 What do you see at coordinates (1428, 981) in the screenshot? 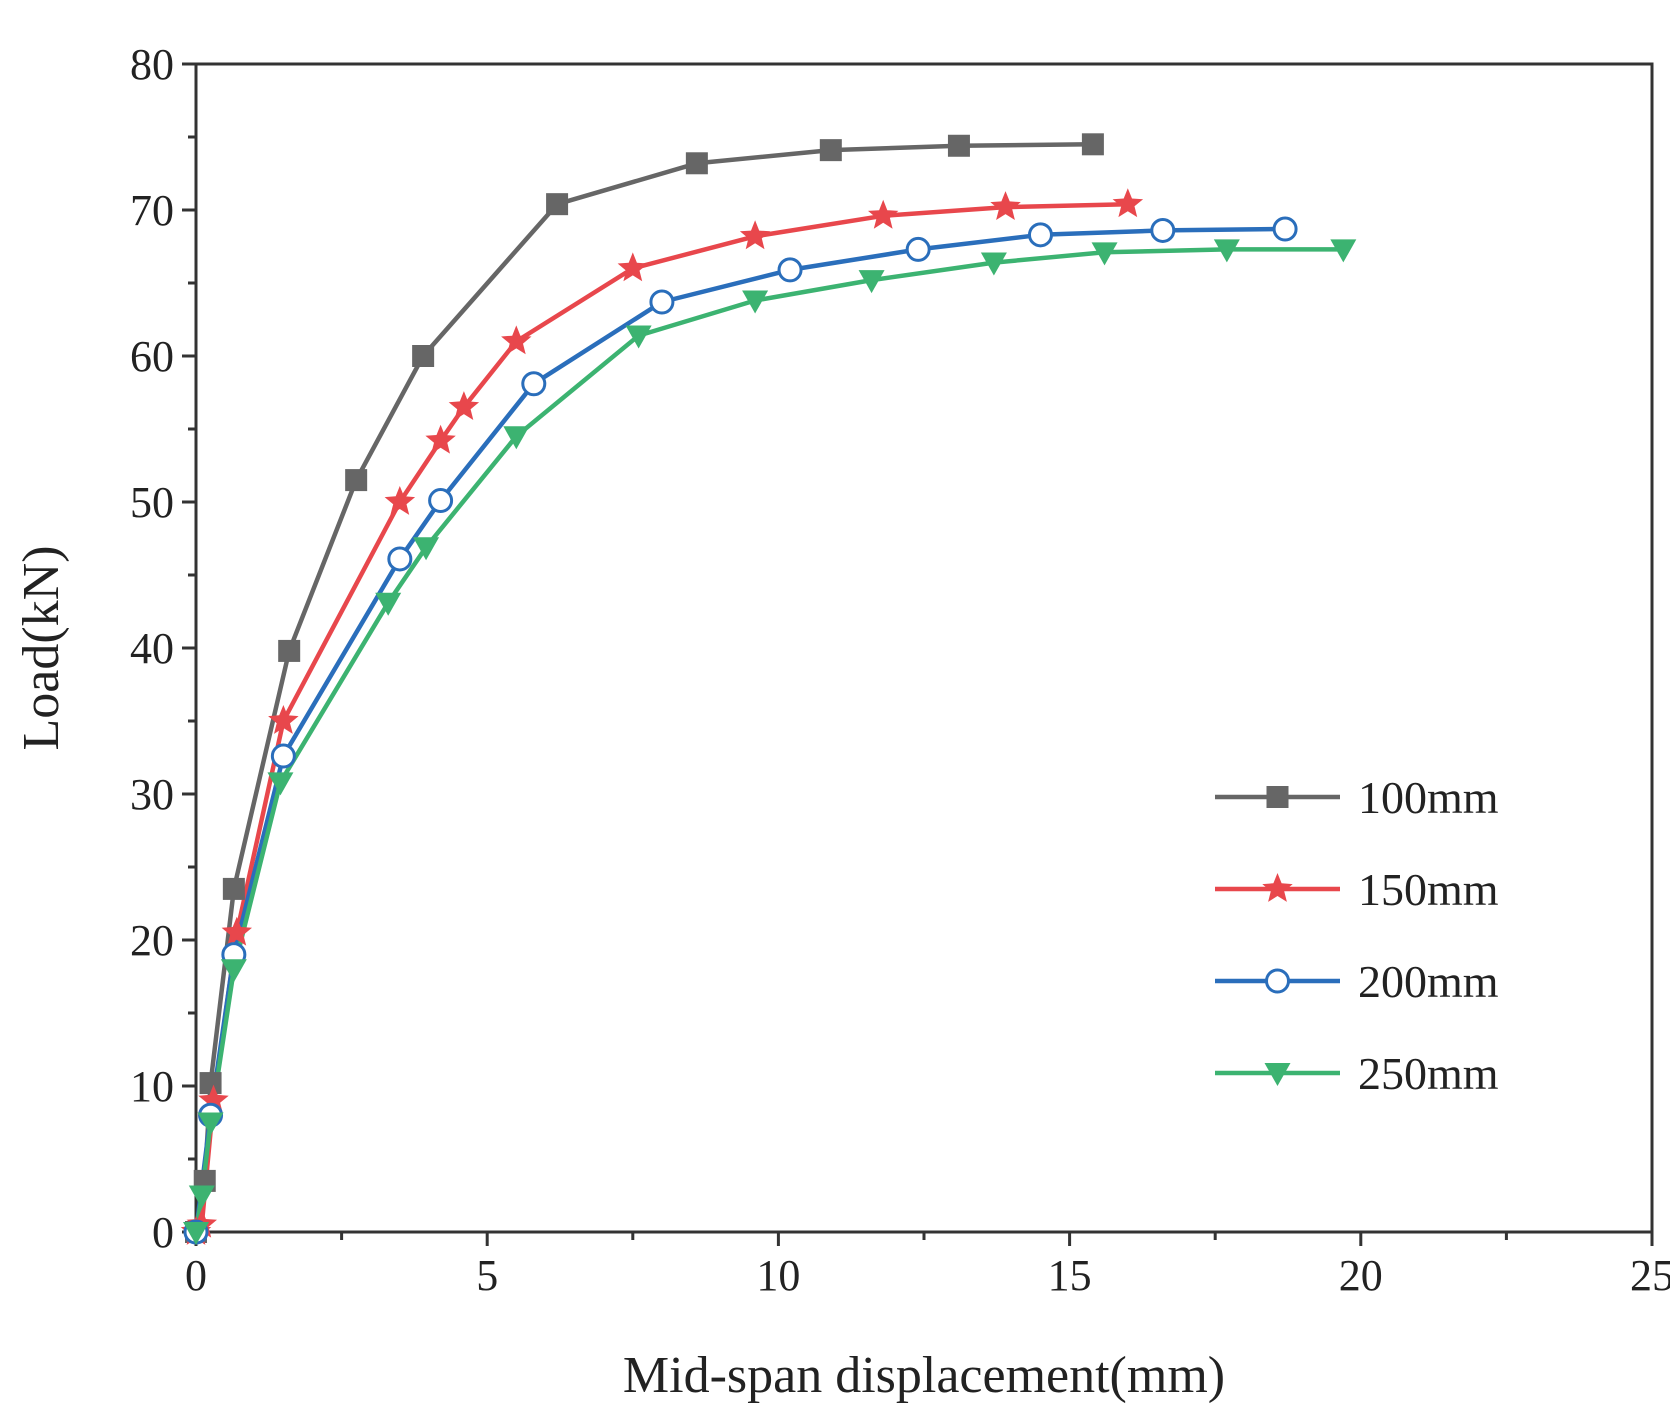
I see `legend-label: 200mm` at bounding box center [1428, 981].